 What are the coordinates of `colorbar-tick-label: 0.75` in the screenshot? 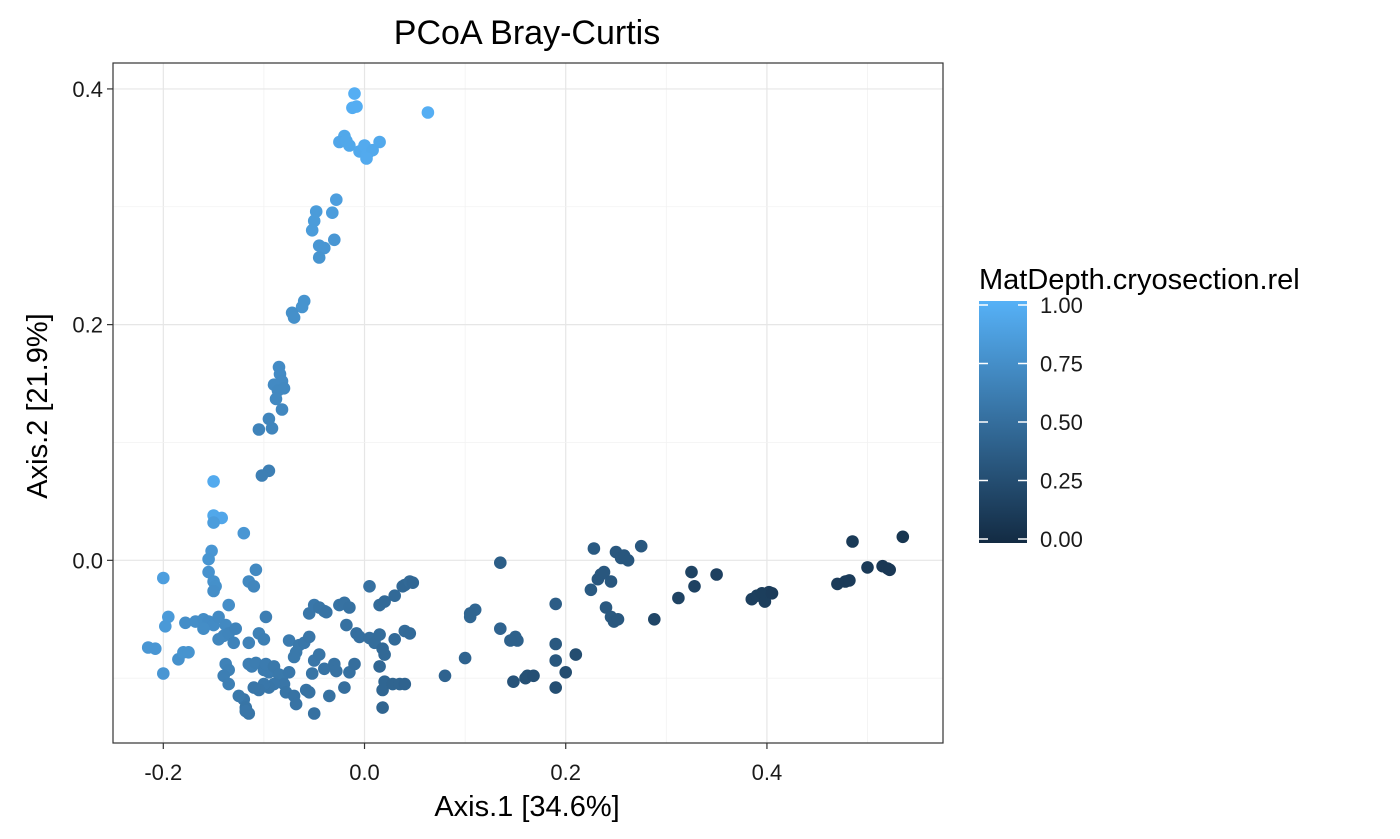 It's located at (1061, 364).